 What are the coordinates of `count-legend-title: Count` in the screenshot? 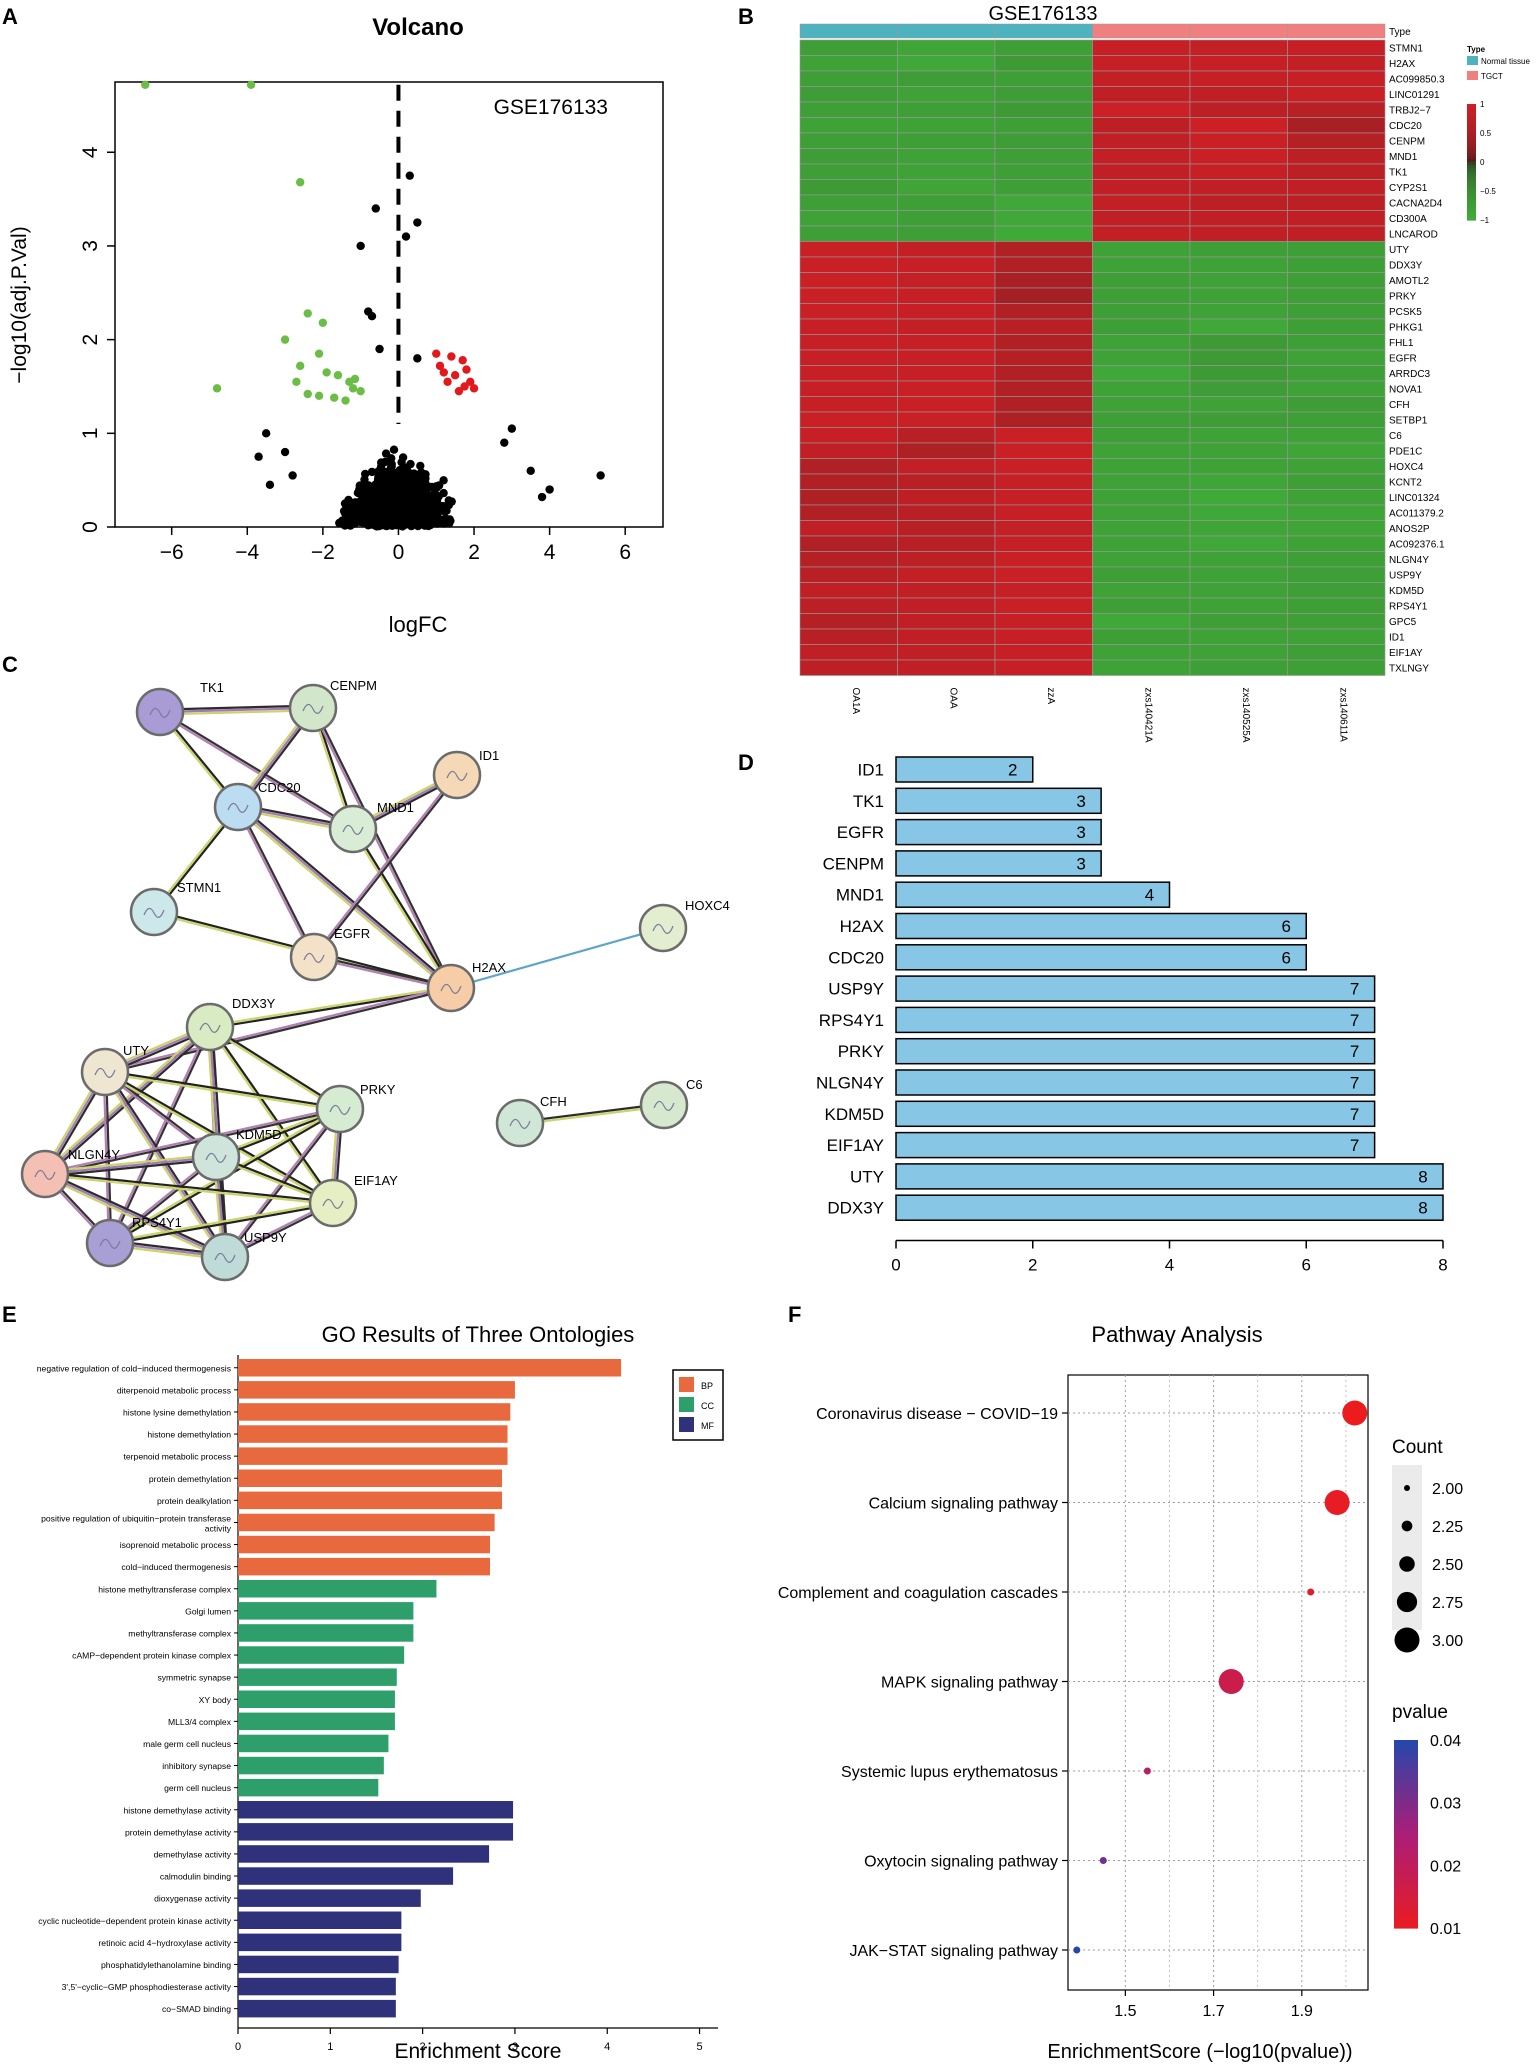 It's located at (1417, 1447).